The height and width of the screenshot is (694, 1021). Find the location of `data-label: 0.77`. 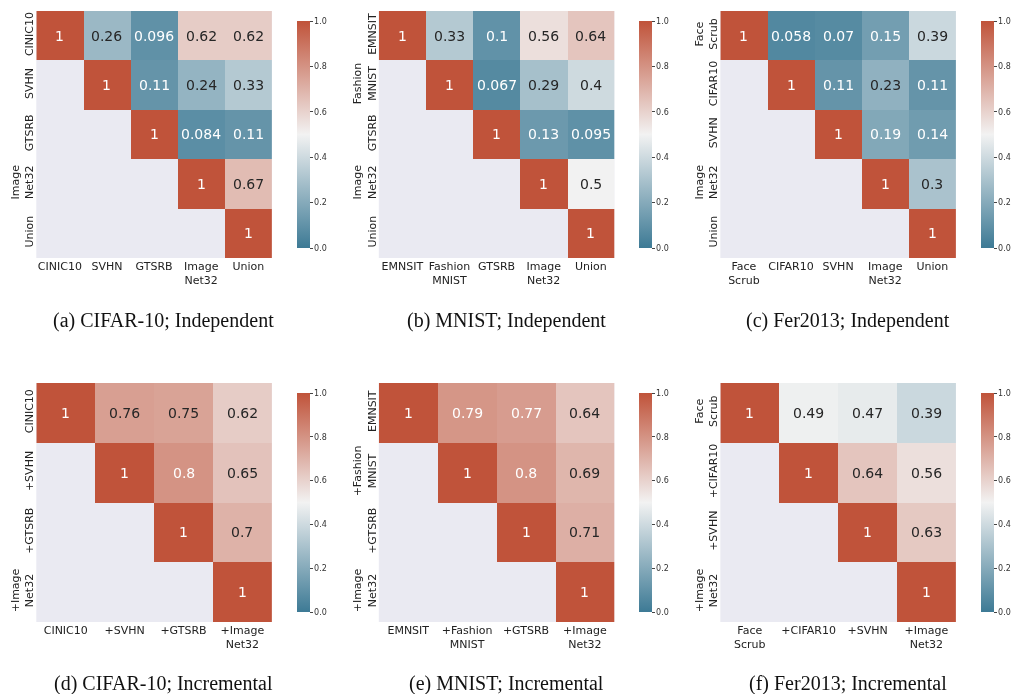

data-label: 0.77 is located at coordinates (527, 413).